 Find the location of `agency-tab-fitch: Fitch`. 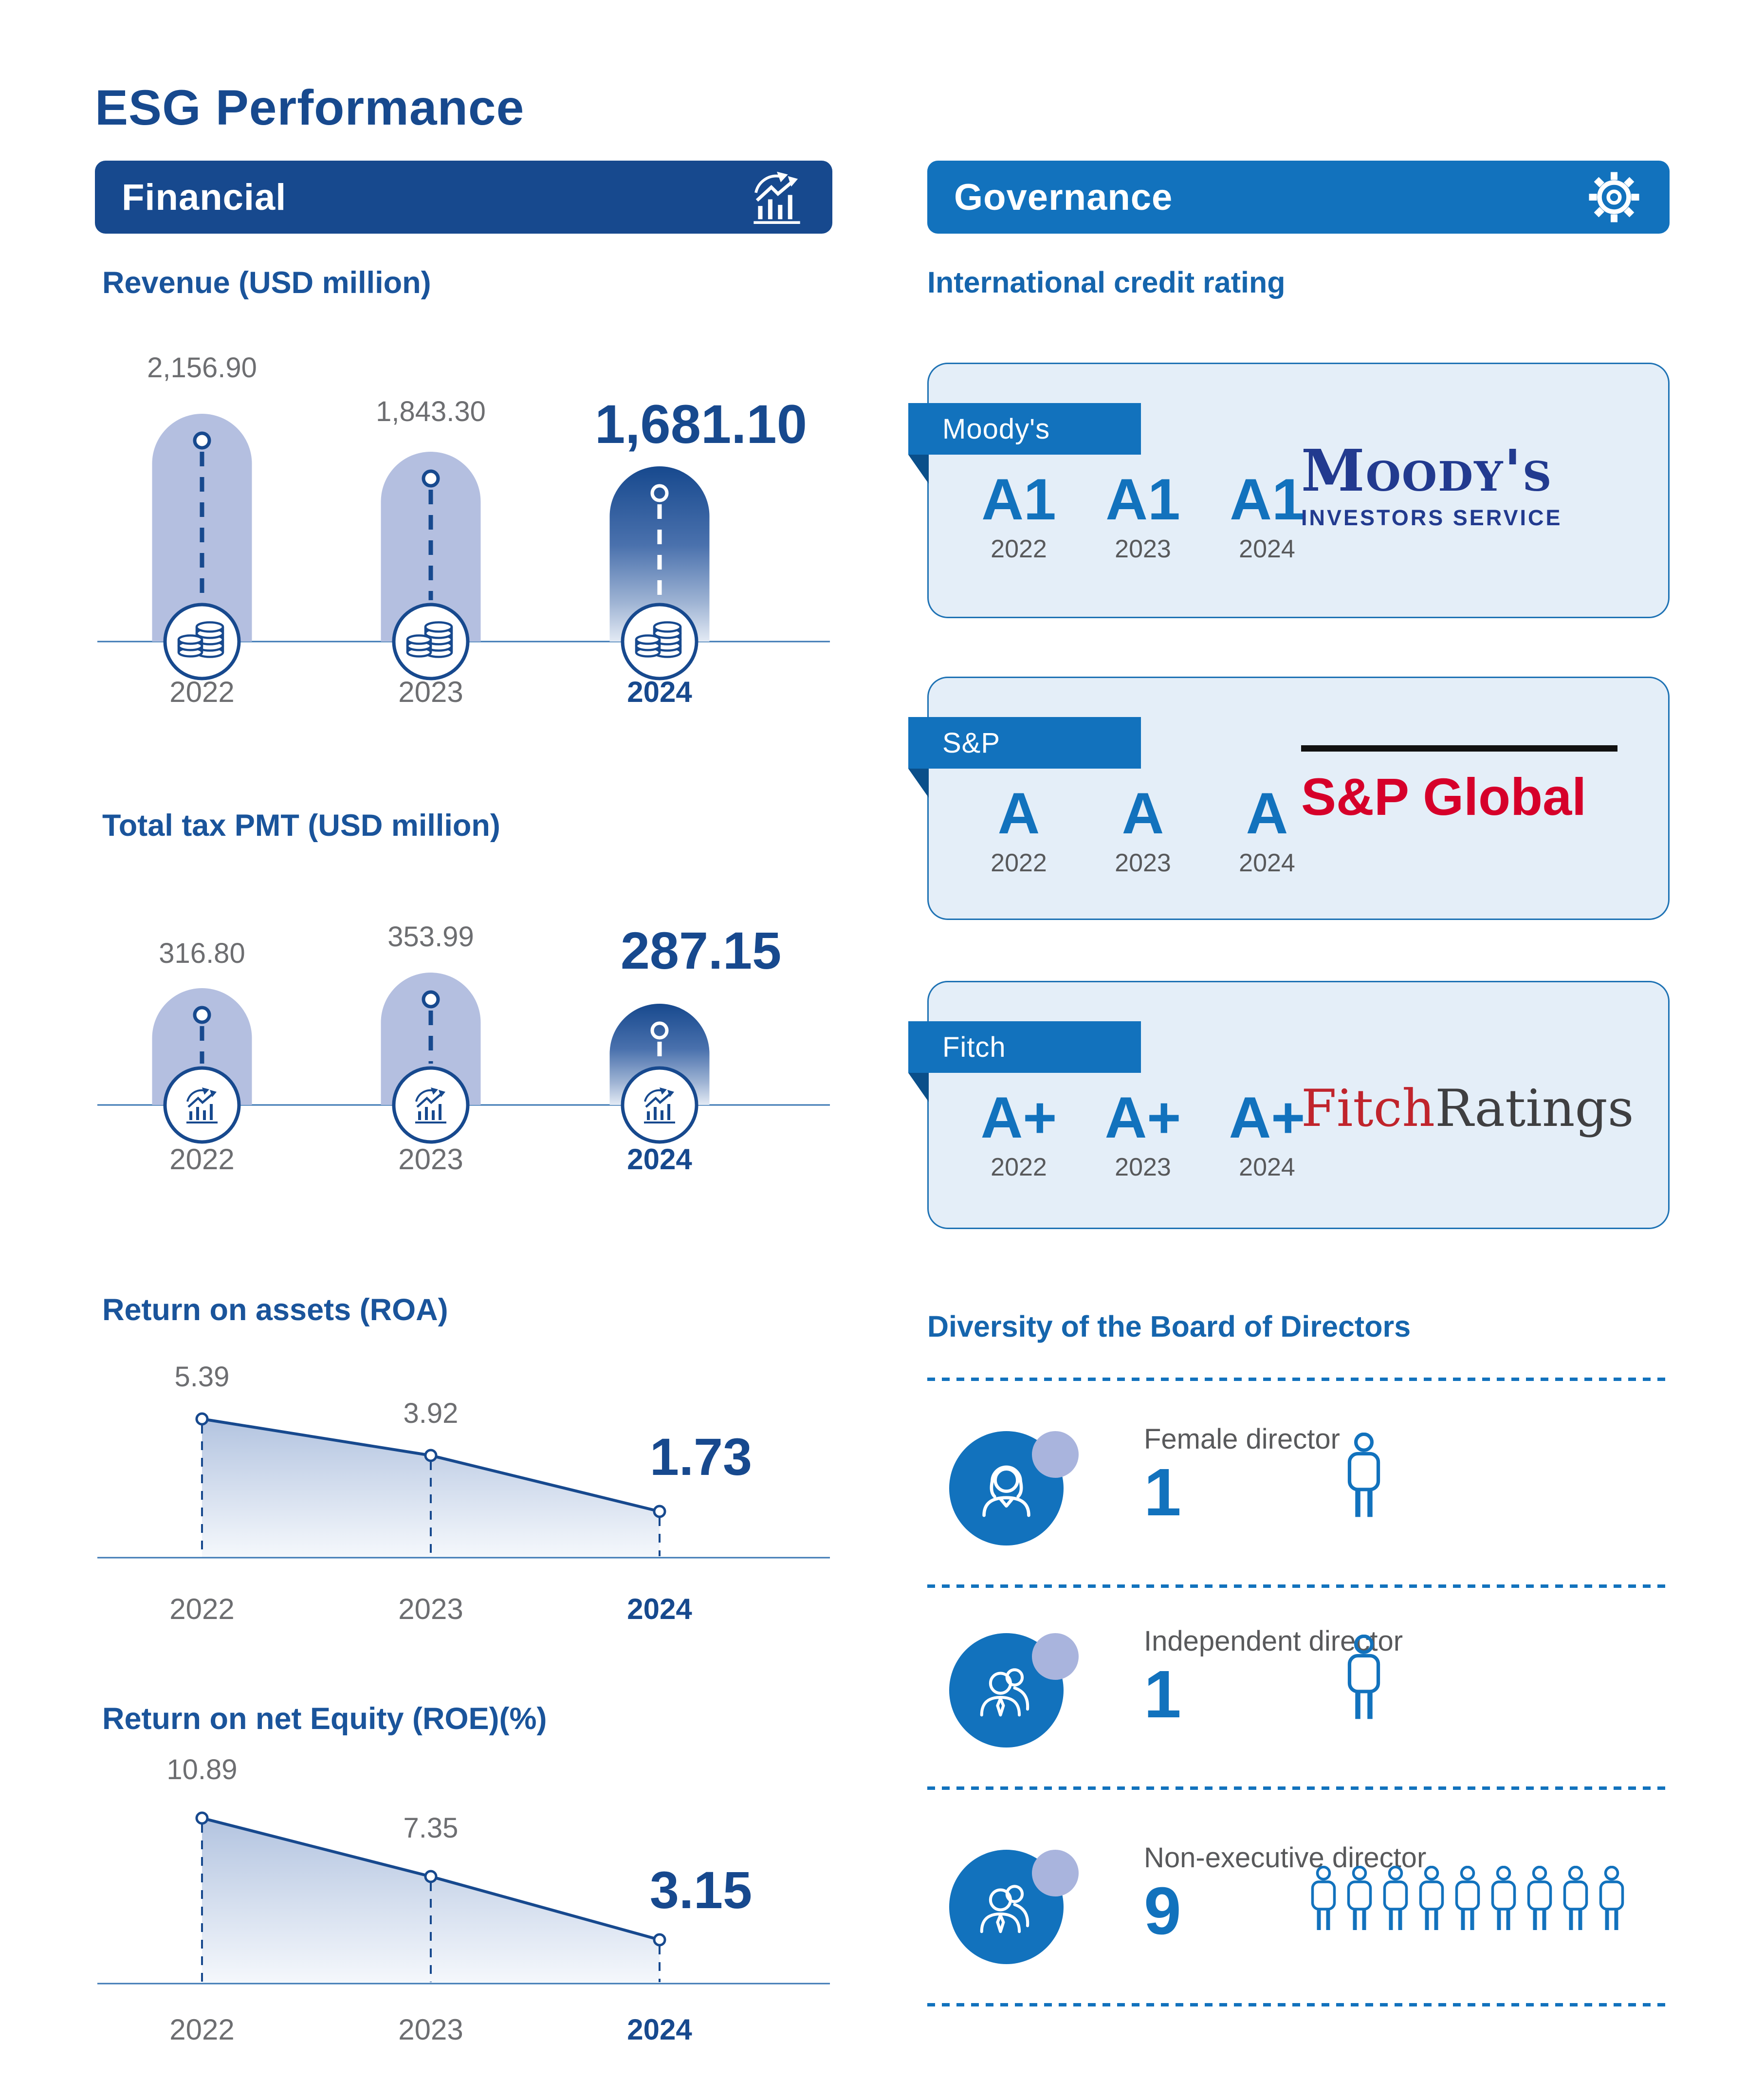

agency-tab-fitch: Fitch is located at coordinates (1024, 1047).